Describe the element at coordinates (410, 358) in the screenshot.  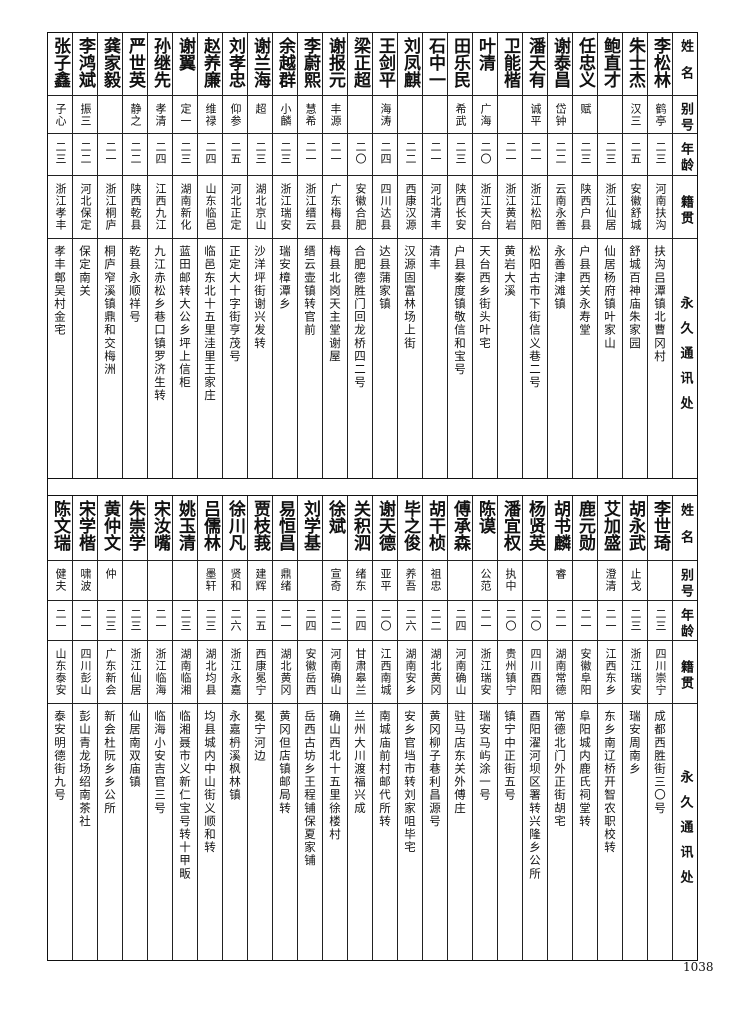
I see `cell-address: 汉源固富林场上街` at that location.